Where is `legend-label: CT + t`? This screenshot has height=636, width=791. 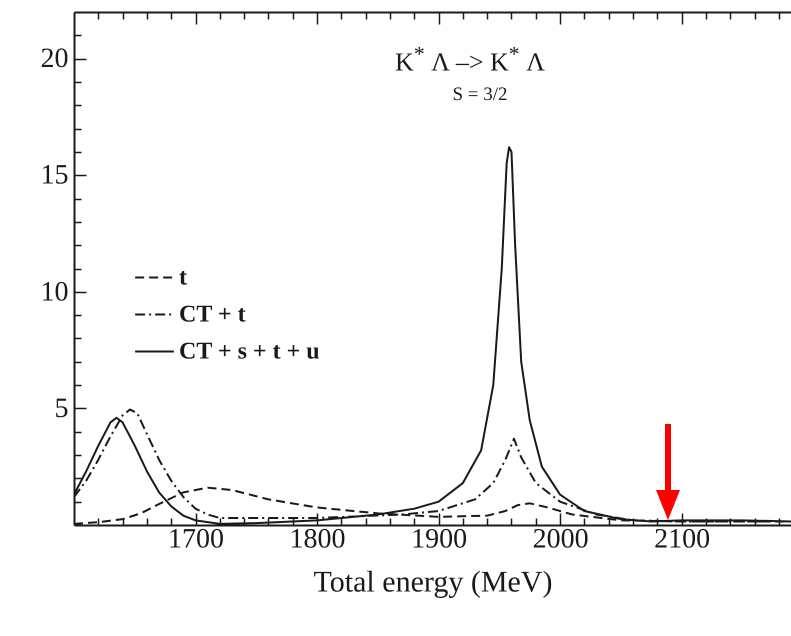
legend-label: CT + t is located at coordinates (212, 315).